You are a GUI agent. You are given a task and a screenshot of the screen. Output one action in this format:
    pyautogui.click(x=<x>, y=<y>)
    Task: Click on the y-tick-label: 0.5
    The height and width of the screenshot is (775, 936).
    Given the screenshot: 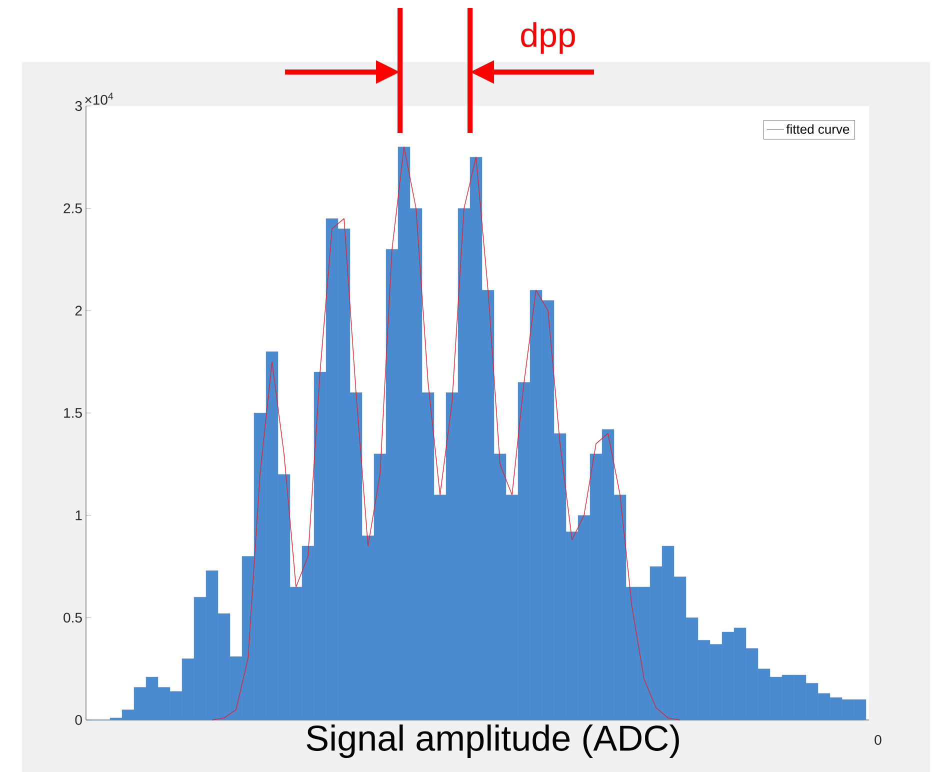 What is the action you would take?
    pyautogui.click(x=73, y=617)
    